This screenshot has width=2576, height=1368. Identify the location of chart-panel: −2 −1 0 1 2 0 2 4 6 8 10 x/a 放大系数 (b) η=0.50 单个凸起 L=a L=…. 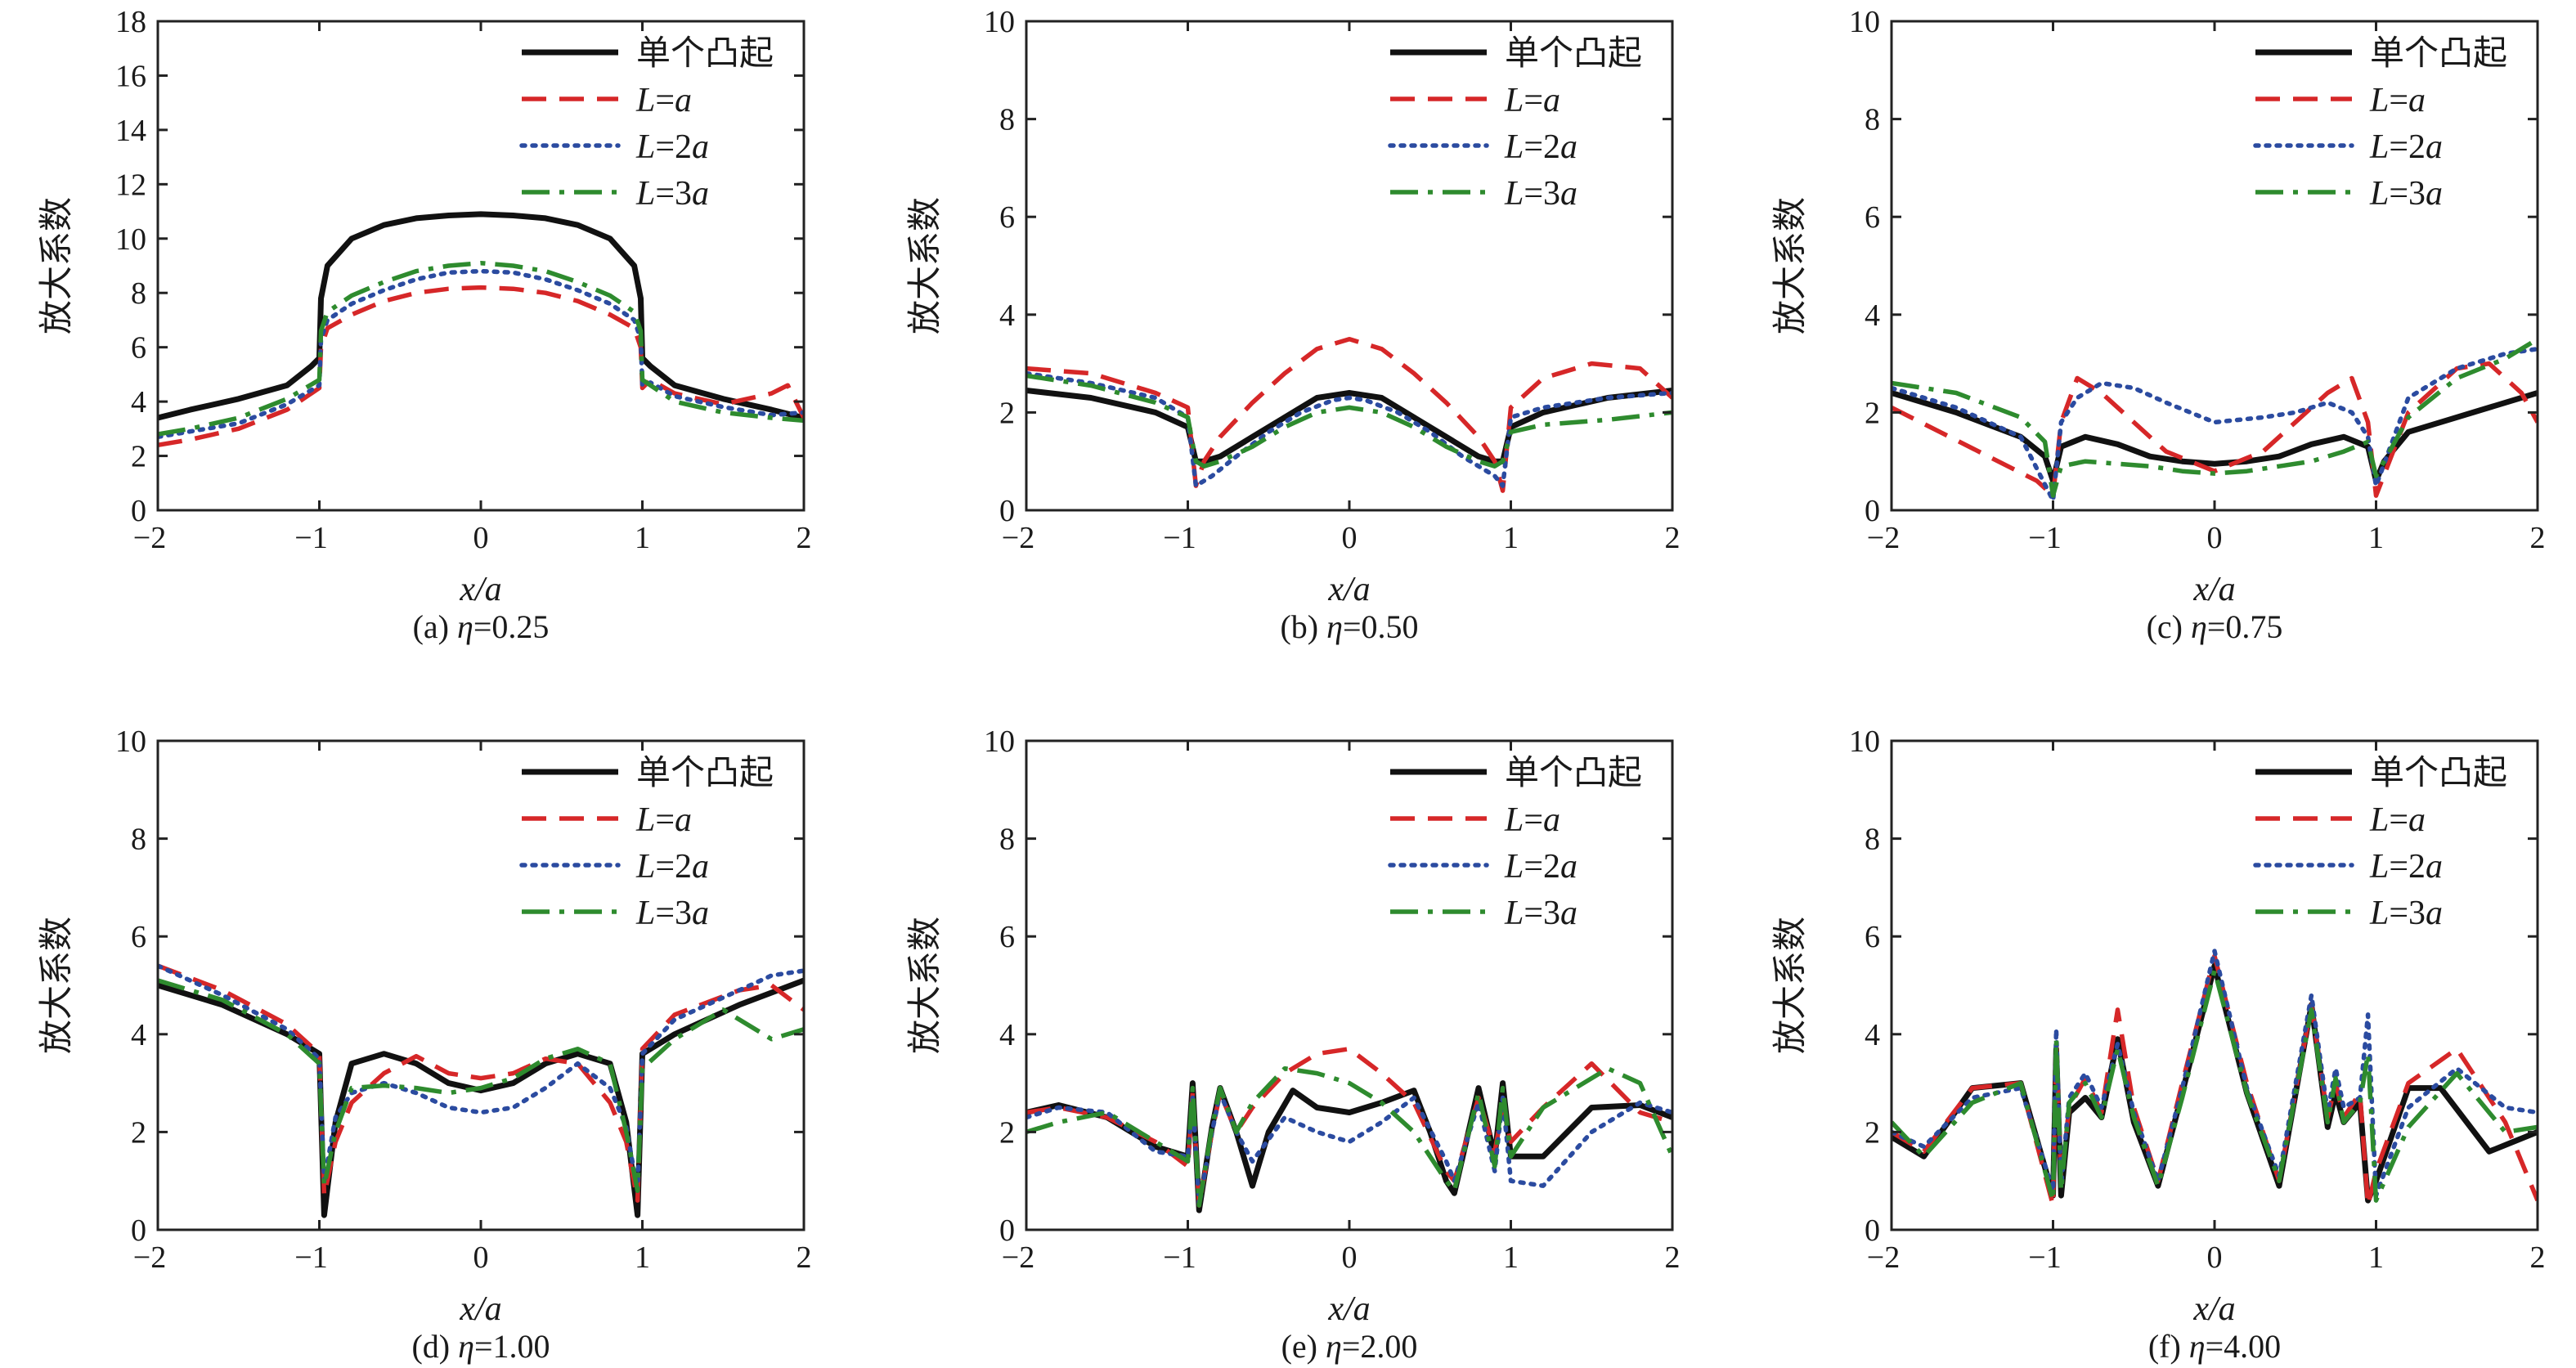
(1292, 325).